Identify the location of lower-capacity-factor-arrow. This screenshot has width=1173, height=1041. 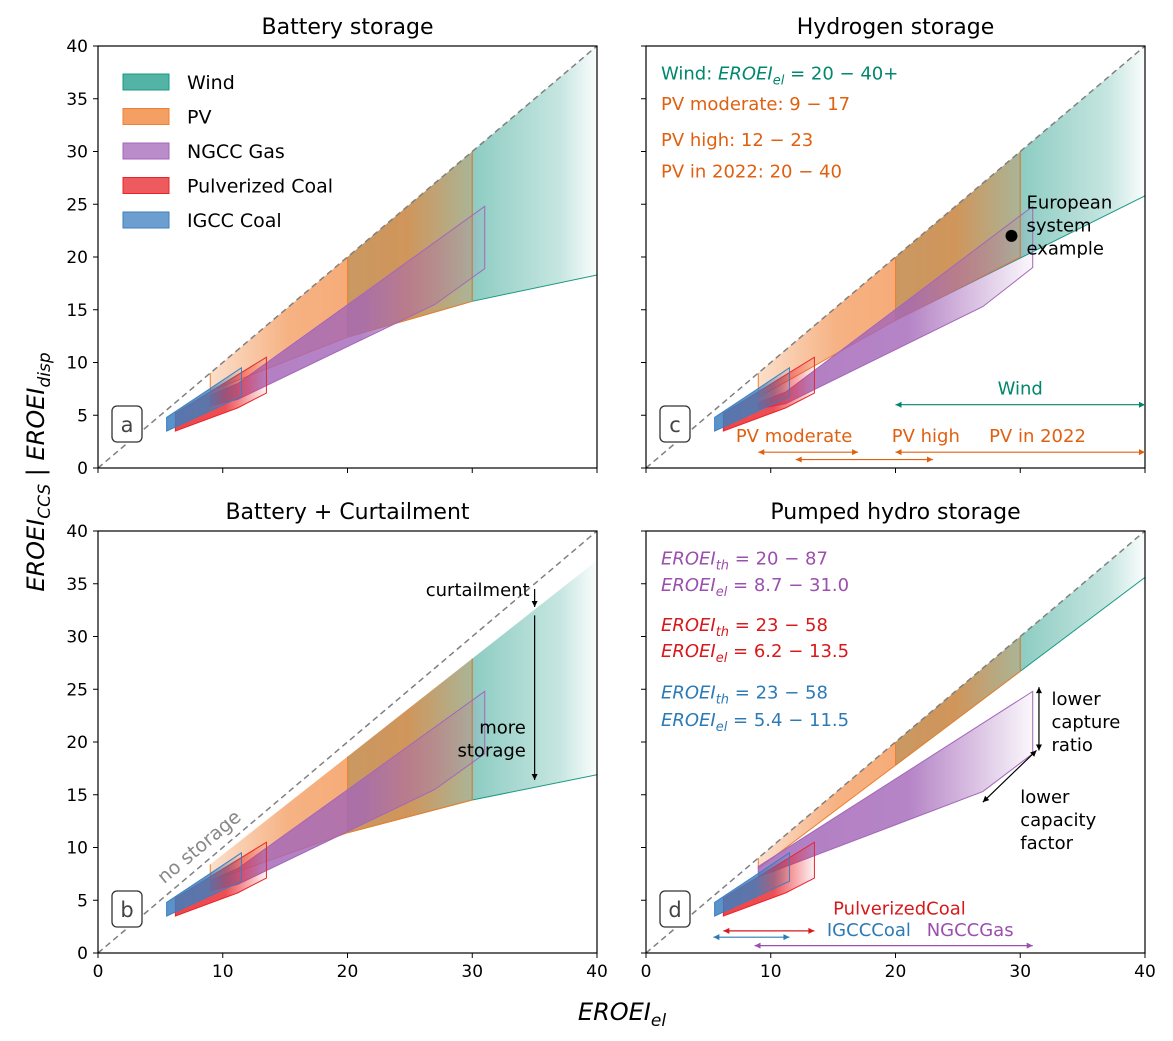
(1009, 776).